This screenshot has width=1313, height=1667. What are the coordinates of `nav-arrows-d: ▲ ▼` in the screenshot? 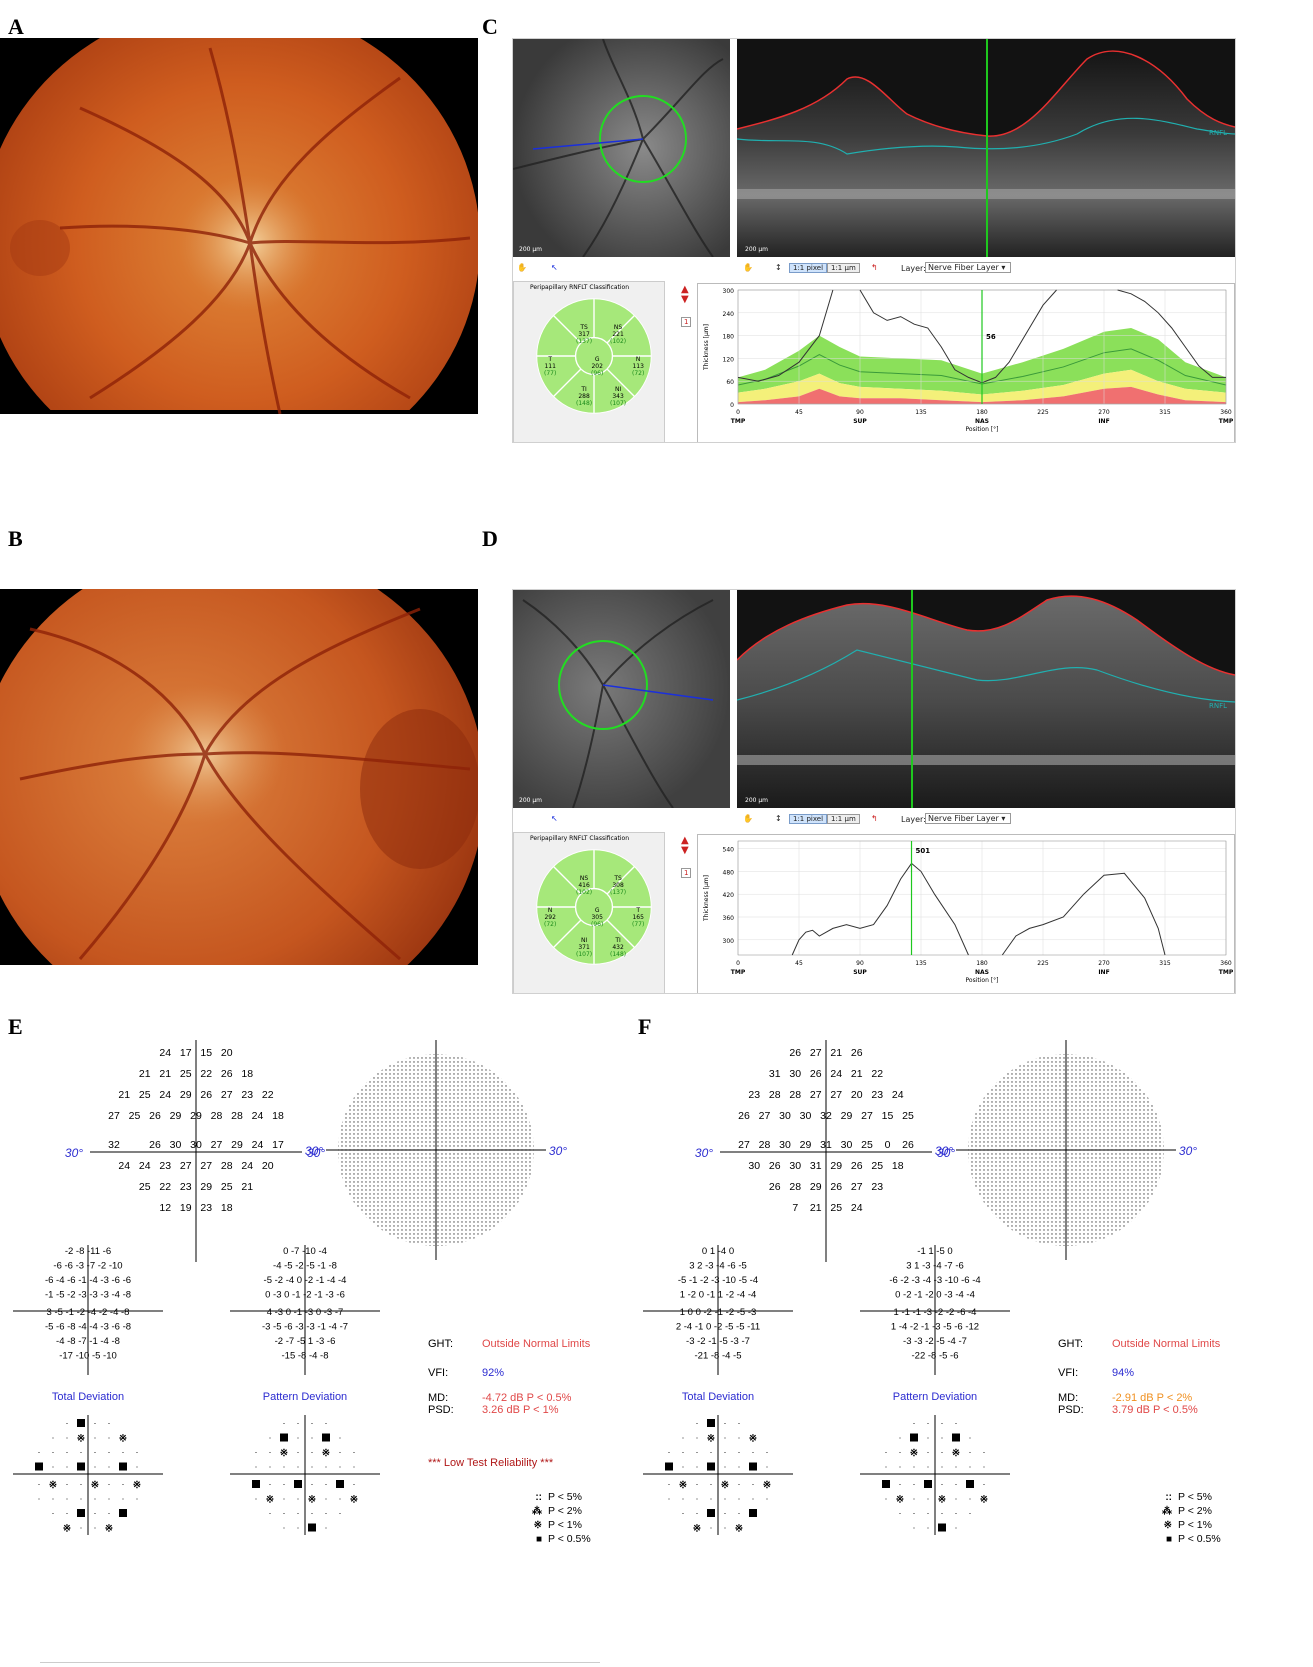 It's located at (685, 845).